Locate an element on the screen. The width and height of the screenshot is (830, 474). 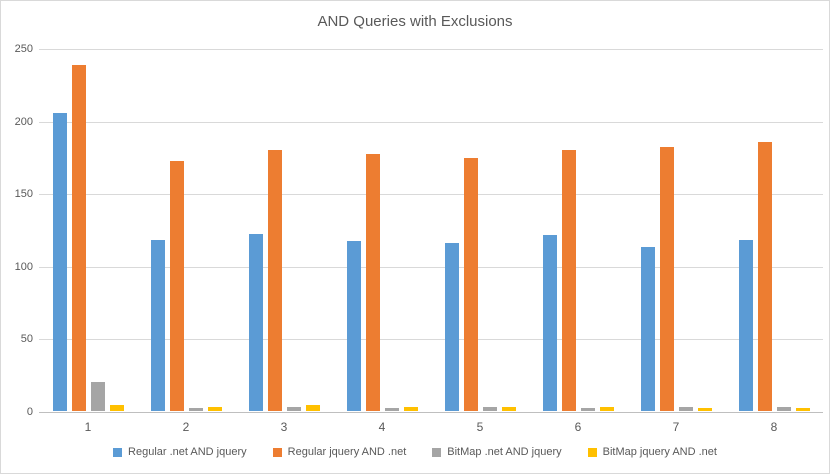
y-tick-label-250: 250 is located at coordinates (23, 49).